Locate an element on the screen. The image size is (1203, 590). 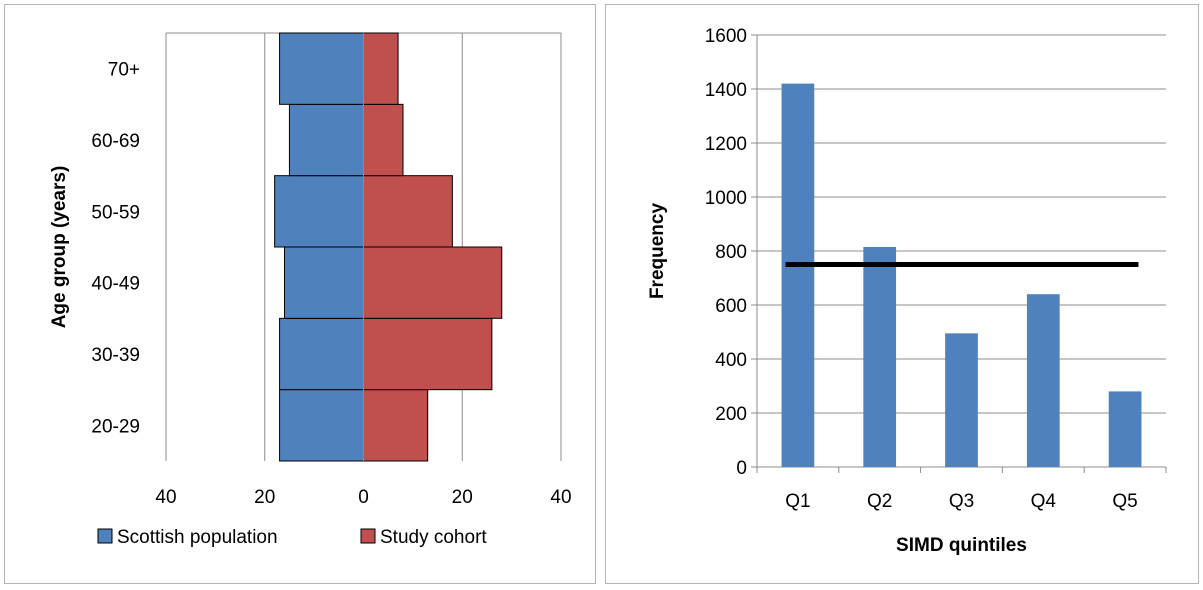
bar-Q5 is located at coordinates (1125, 429).